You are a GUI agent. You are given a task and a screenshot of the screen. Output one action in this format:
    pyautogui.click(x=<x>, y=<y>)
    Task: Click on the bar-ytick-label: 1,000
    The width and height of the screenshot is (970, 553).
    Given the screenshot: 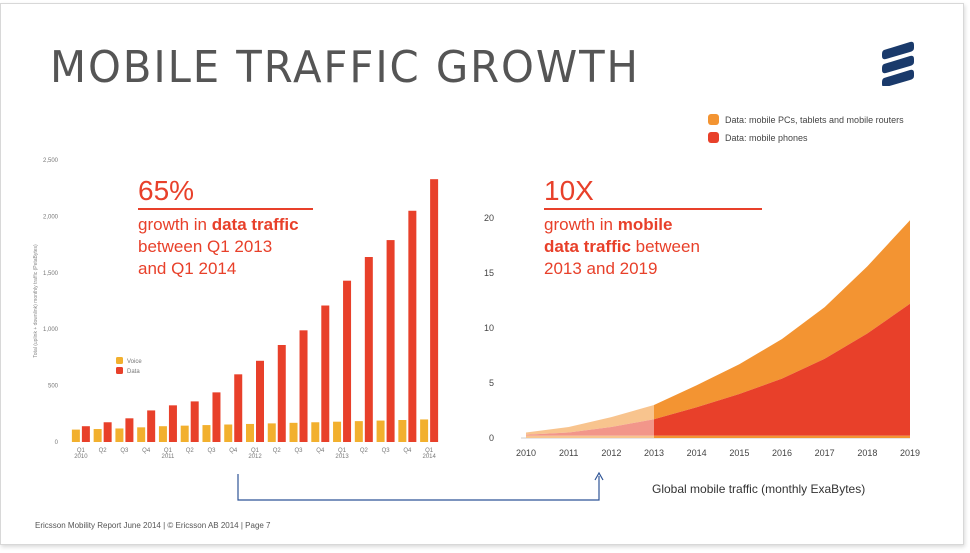 What is the action you would take?
    pyautogui.click(x=51, y=330)
    